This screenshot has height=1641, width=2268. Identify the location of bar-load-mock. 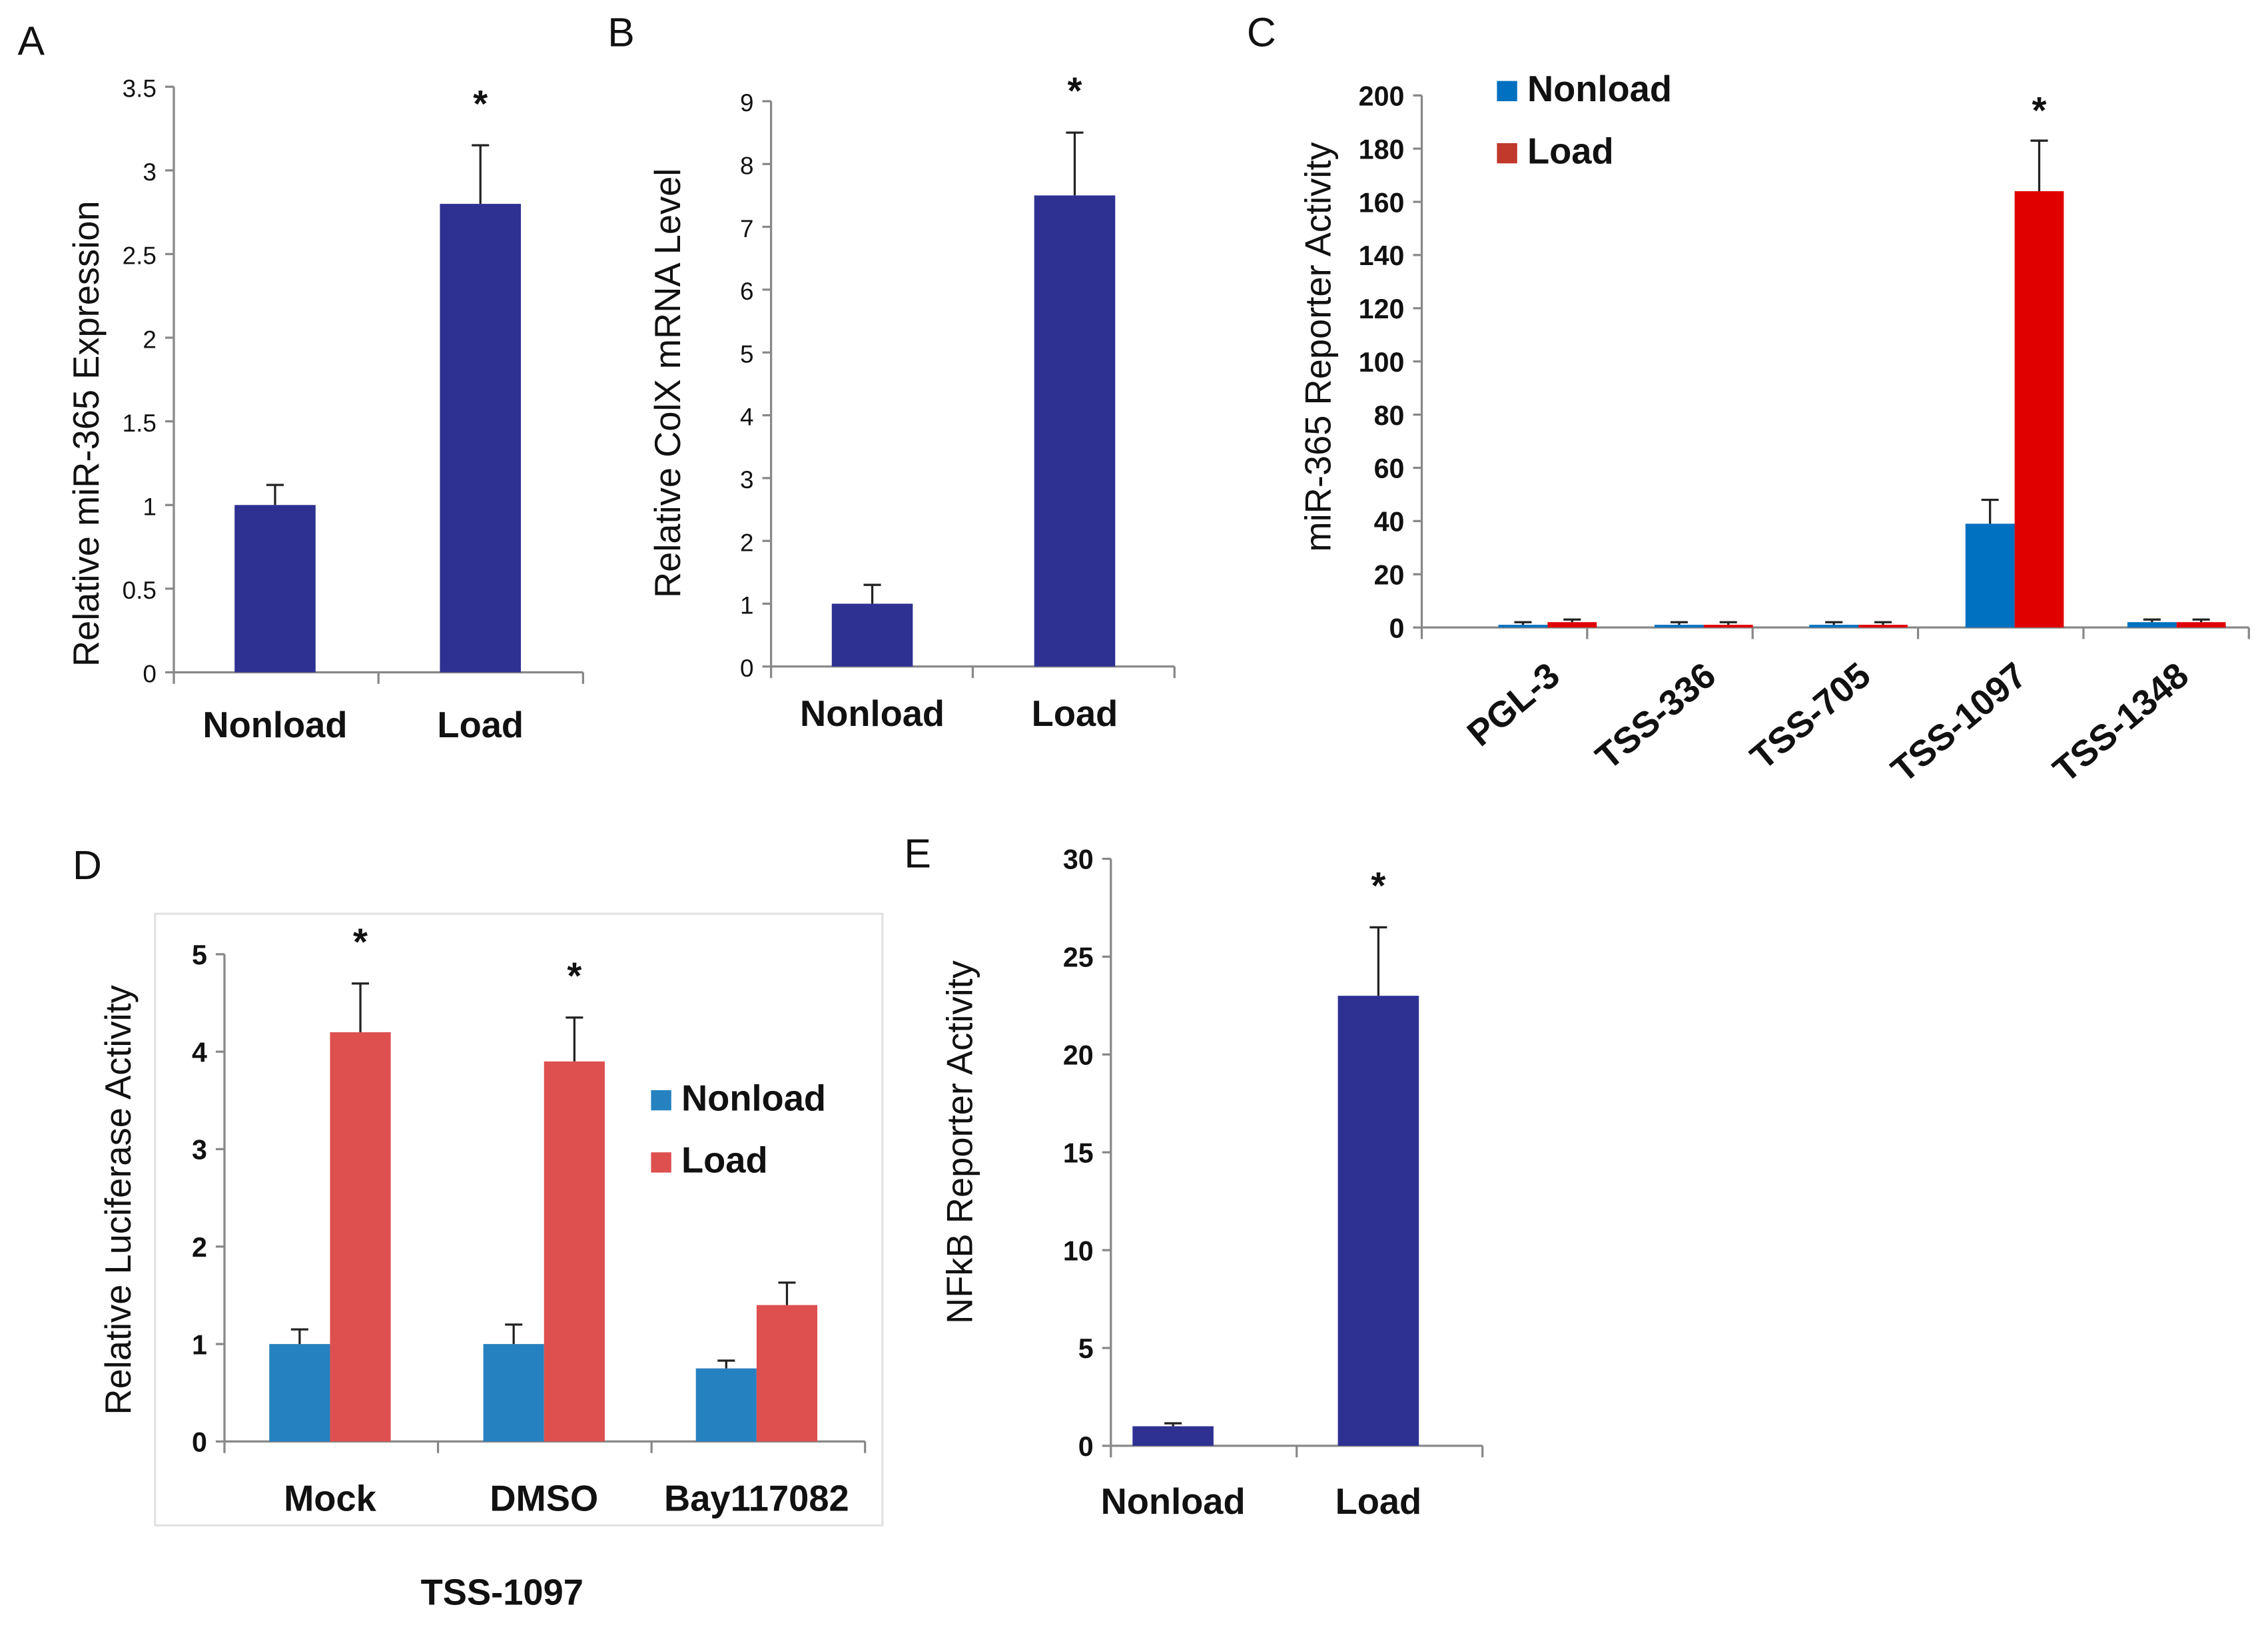
(360, 1237).